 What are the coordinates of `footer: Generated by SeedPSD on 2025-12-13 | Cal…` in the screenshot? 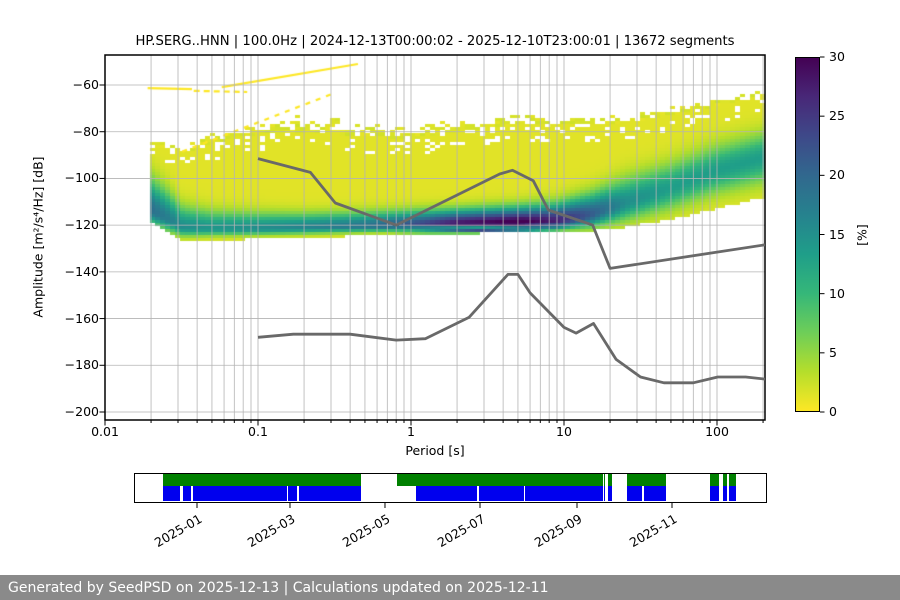 It's located at (450, 587).